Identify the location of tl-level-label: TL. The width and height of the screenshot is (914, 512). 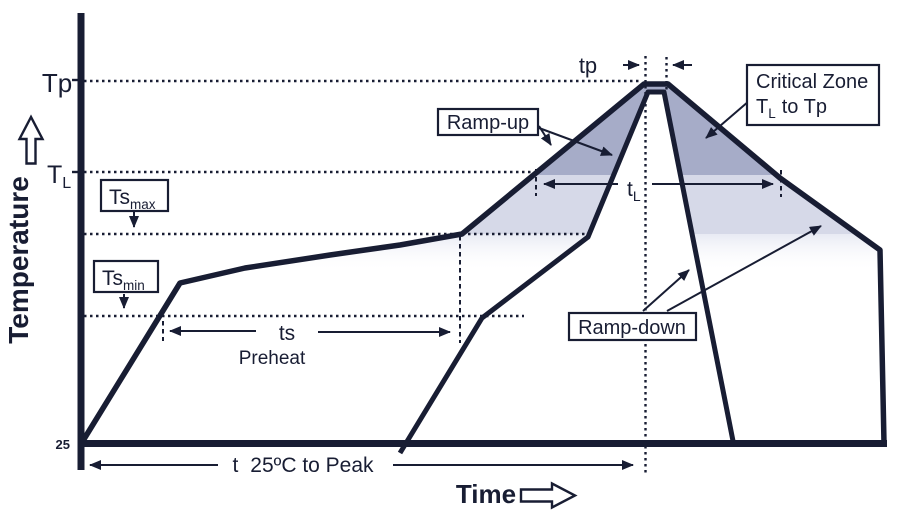
(59, 176).